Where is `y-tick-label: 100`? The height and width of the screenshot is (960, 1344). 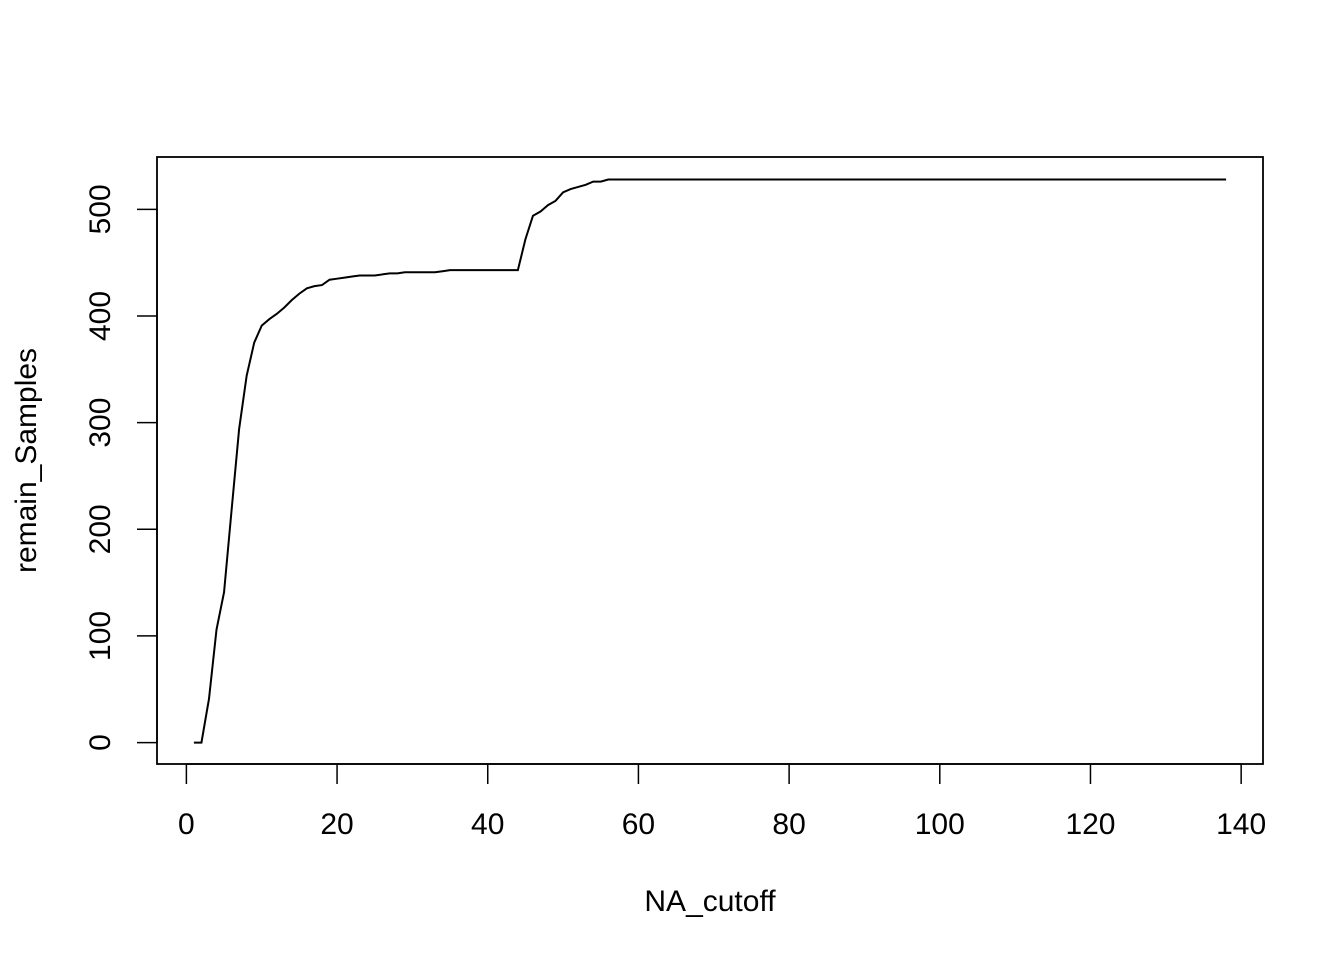 y-tick-label: 100 is located at coordinates (100, 636).